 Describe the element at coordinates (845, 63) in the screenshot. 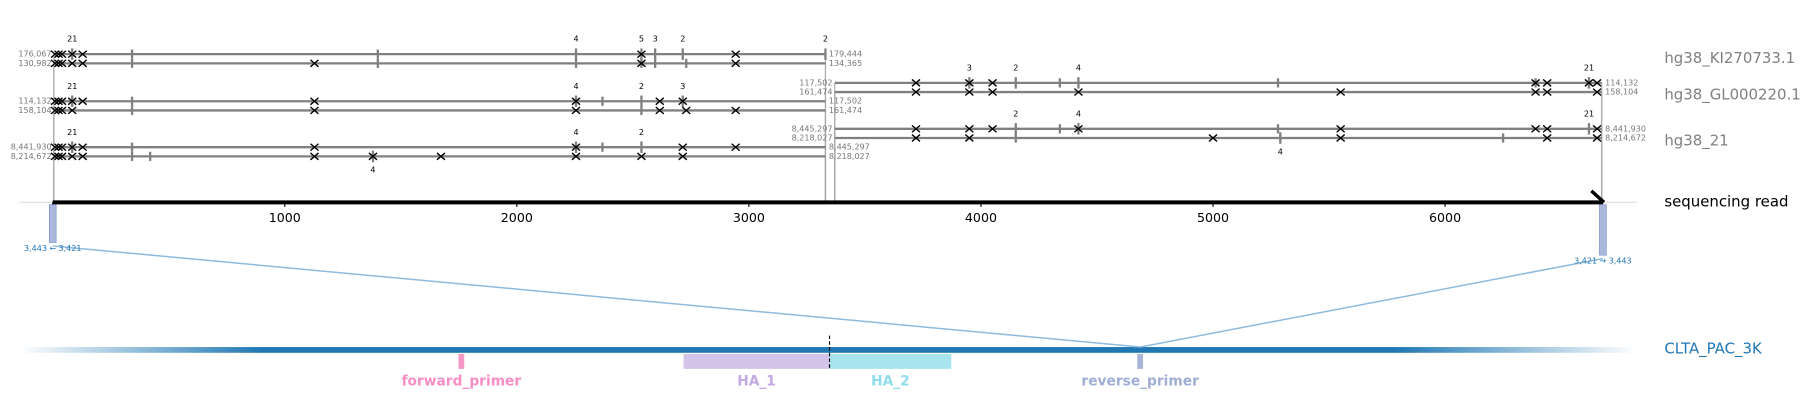

I see `ref-end-label: 134,365` at that location.